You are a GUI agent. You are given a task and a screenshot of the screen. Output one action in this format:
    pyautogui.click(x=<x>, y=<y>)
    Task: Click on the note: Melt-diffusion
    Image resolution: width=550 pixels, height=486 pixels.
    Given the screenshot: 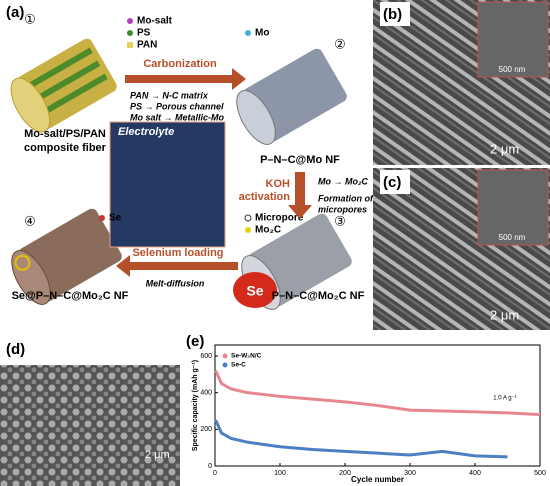 What is the action you would take?
    pyautogui.click(x=175, y=283)
    